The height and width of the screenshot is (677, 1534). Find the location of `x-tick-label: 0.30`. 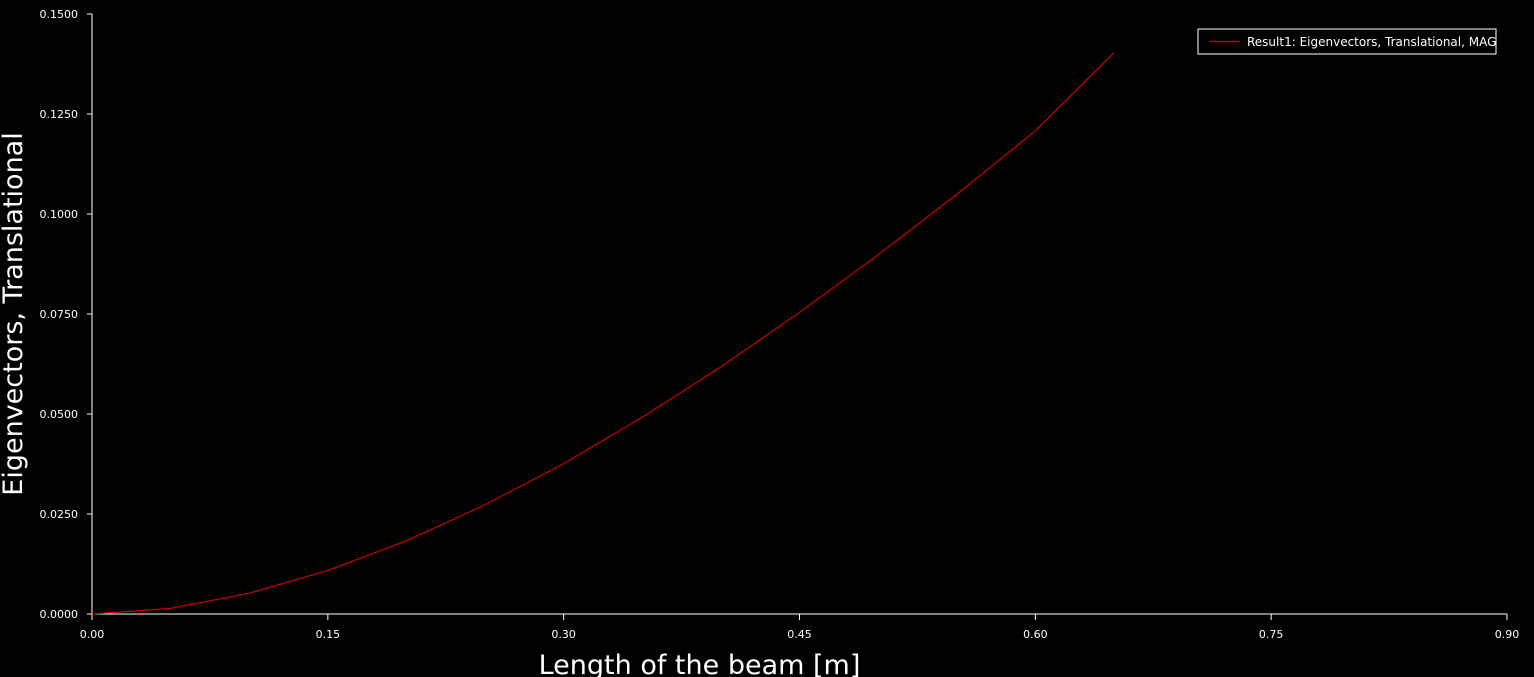

x-tick-label: 0.30 is located at coordinates (563, 634).